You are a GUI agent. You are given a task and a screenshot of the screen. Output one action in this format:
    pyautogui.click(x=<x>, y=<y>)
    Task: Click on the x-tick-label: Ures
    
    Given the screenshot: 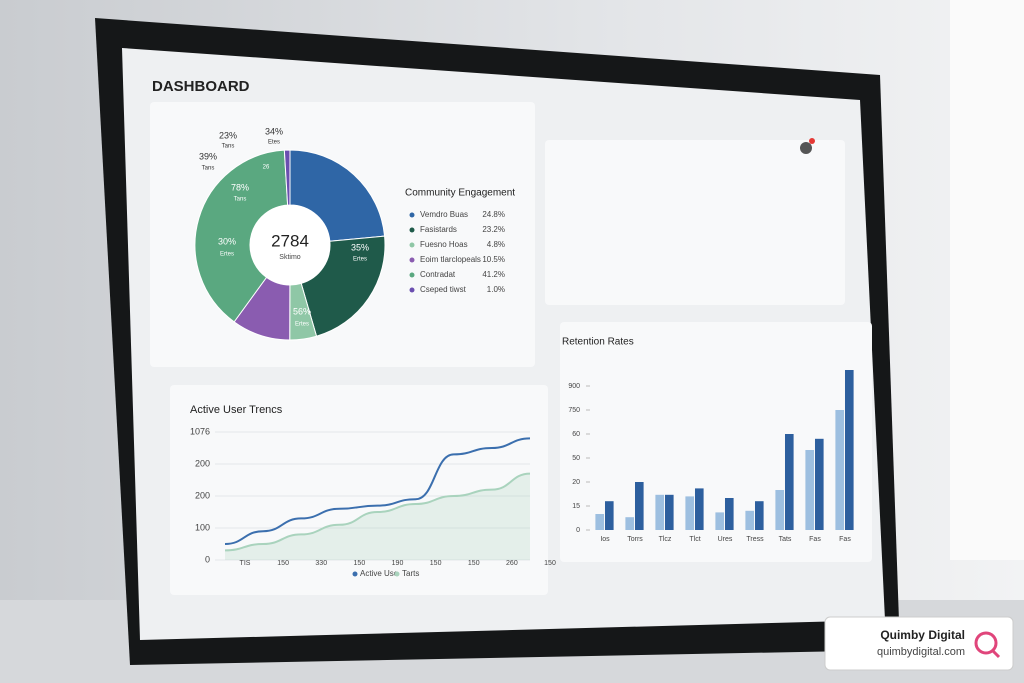 What is the action you would take?
    pyautogui.click(x=725, y=539)
    